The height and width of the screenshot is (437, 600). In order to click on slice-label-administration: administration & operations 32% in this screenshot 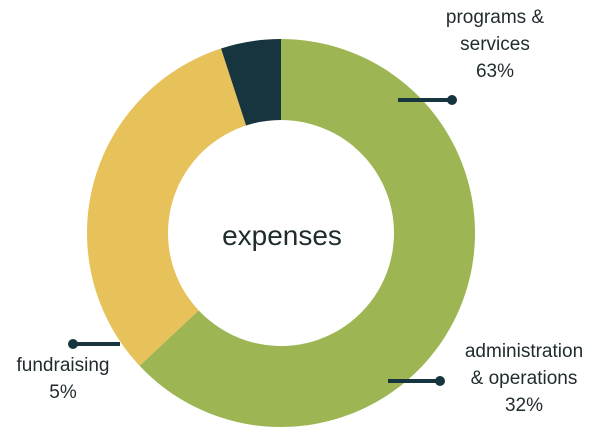, I will do `click(524, 378)`.